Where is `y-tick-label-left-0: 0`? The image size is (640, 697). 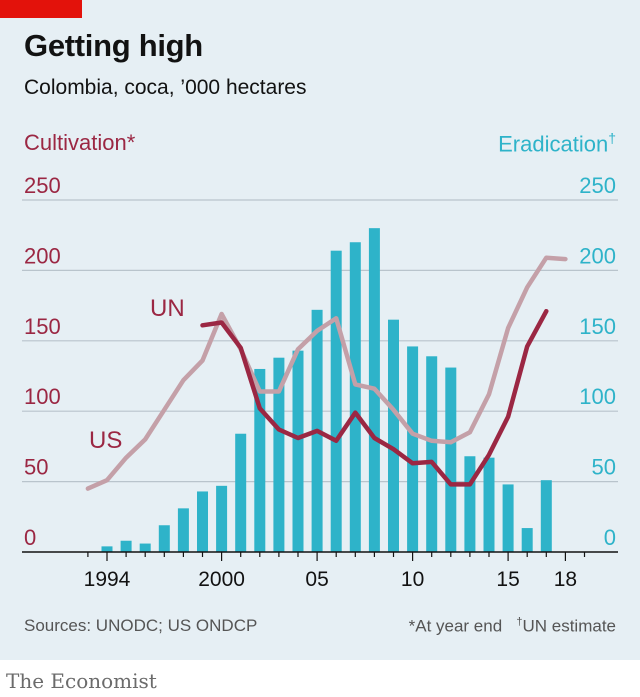 y-tick-label-left-0: 0 is located at coordinates (30, 537).